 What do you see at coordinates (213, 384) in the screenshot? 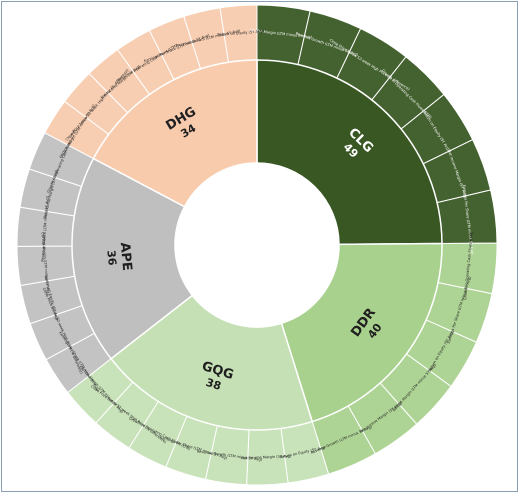
I see `segment-value-gqg: 38` at bounding box center [213, 384].